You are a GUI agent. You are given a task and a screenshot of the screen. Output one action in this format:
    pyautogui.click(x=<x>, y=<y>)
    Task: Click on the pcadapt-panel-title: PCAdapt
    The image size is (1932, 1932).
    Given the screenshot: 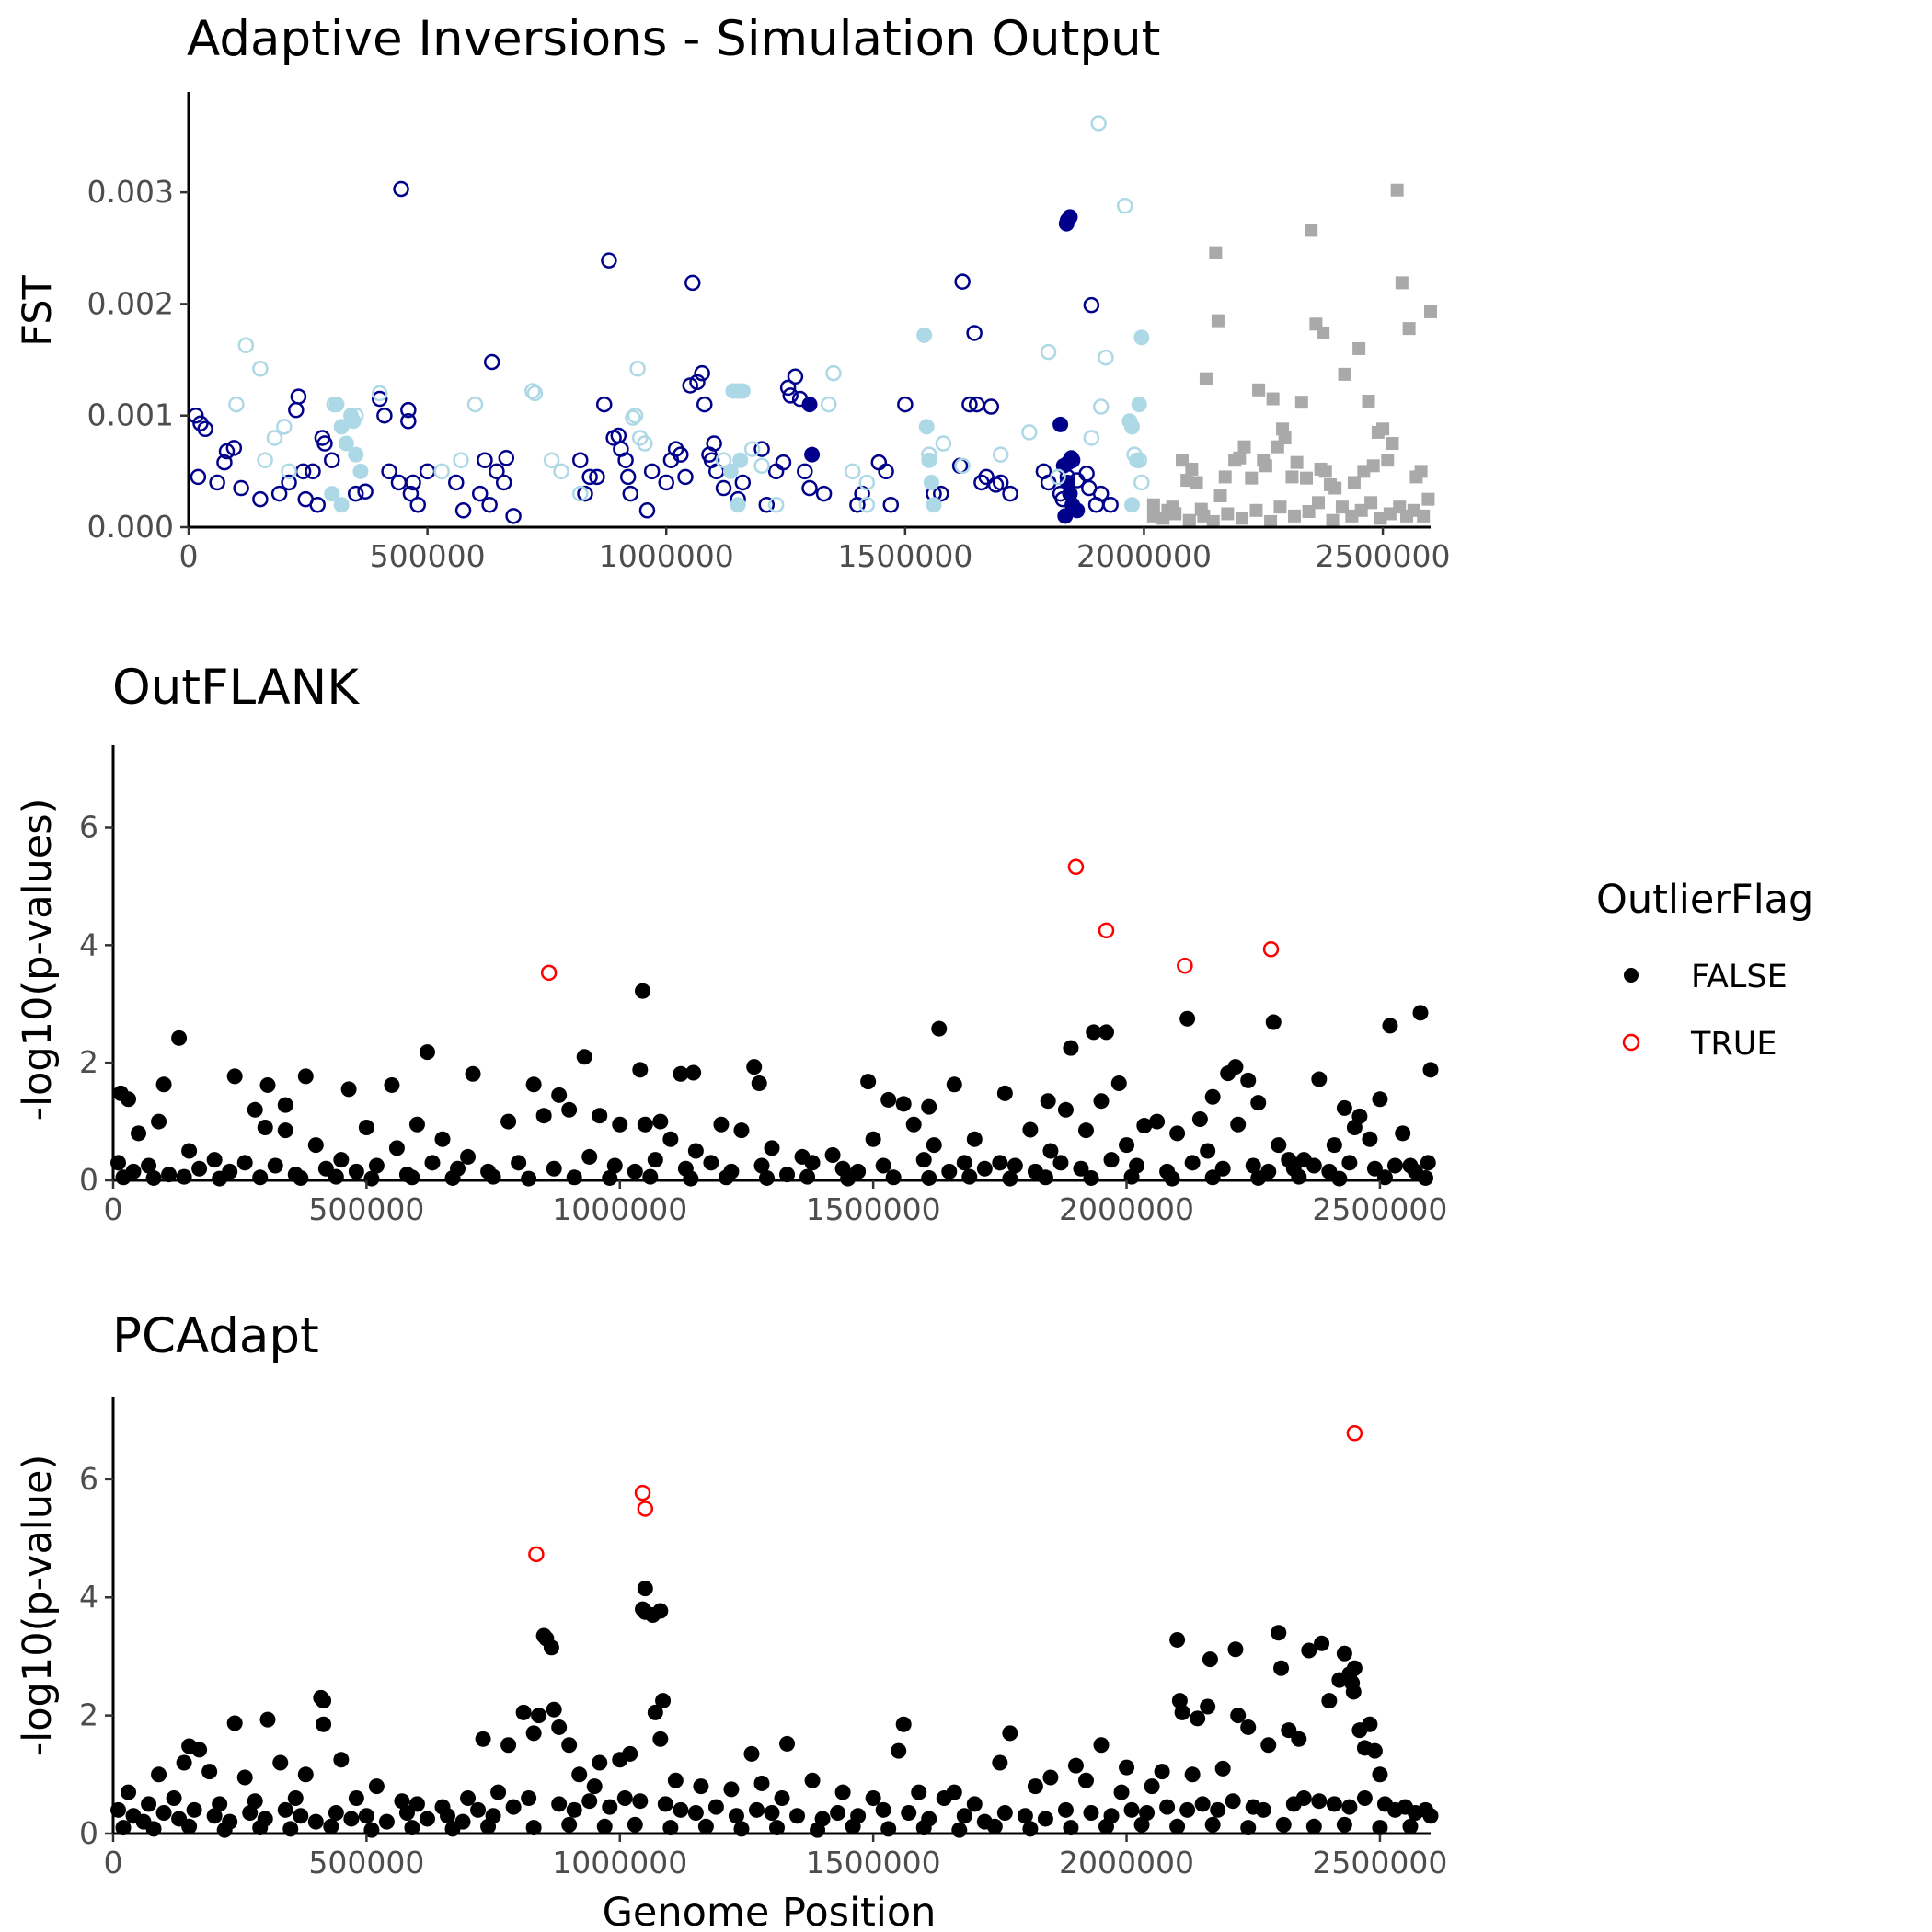 What is the action you would take?
    pyautogui.click(x=215, y=1336)
    